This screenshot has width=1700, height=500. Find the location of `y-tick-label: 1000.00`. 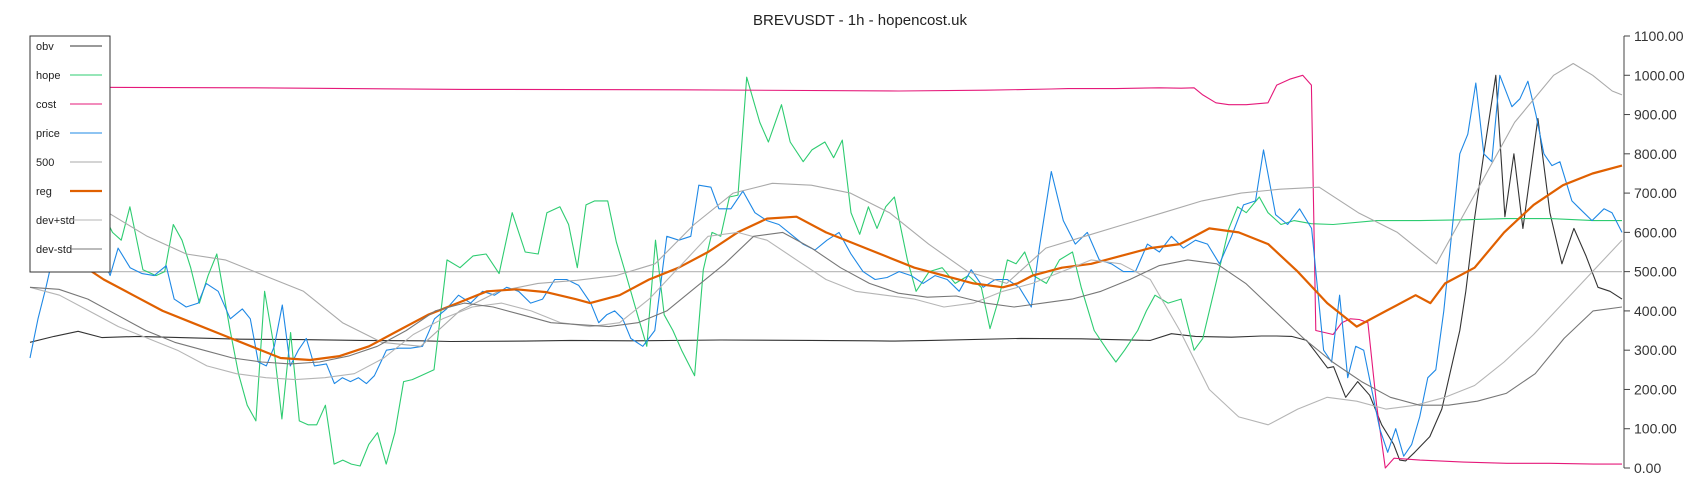

y-tick-label: 1000.00 is located at coordinates (1659, 75).